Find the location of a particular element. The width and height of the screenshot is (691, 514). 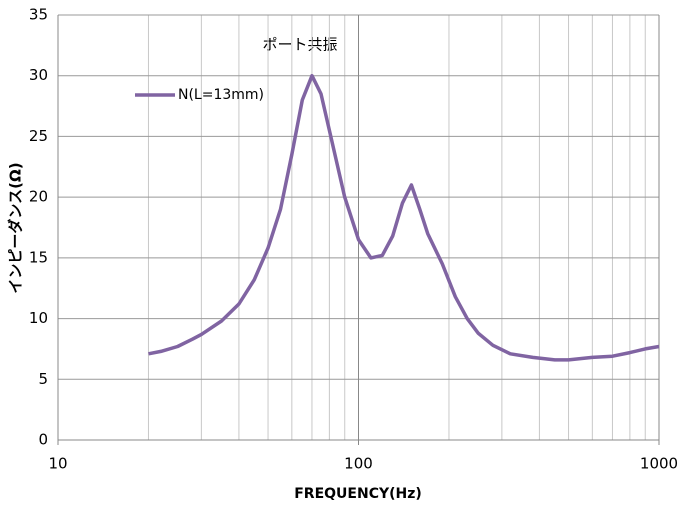

x-tick-label: 10 is located at coordinates (57, 464).